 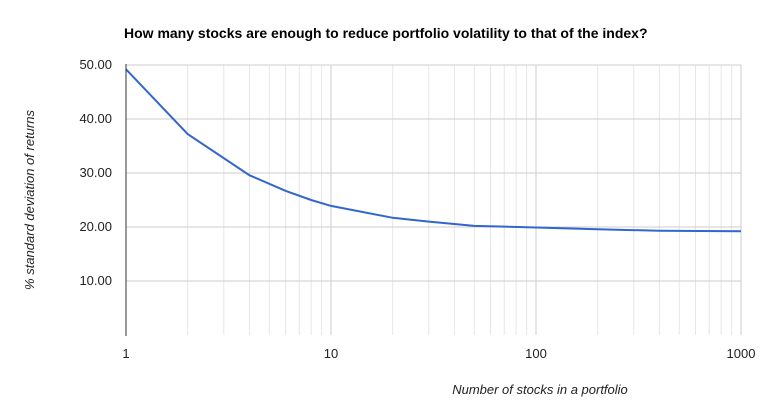 What do you see at coordinates (95, 226) in the screenshot?
I see `y-tick-label: 20.00` at bounding box center [95, 226].